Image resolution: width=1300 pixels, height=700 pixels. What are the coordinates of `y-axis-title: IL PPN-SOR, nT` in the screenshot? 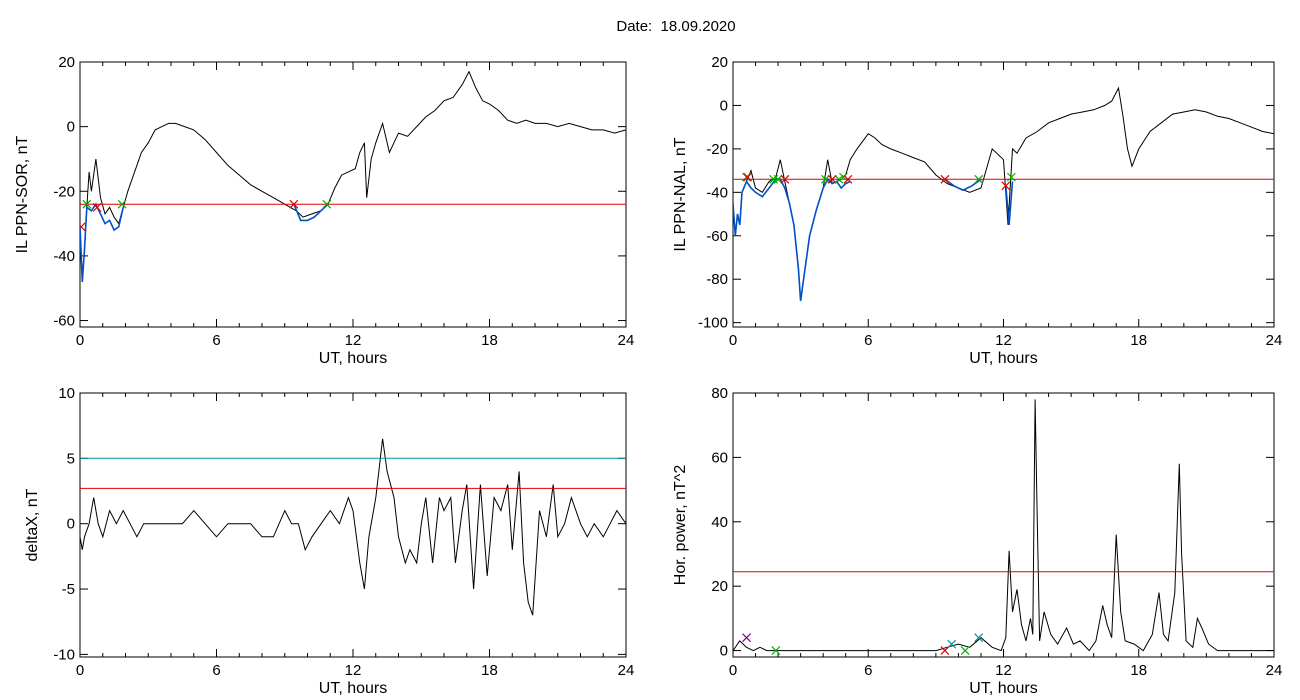 It's located at (22, 194).